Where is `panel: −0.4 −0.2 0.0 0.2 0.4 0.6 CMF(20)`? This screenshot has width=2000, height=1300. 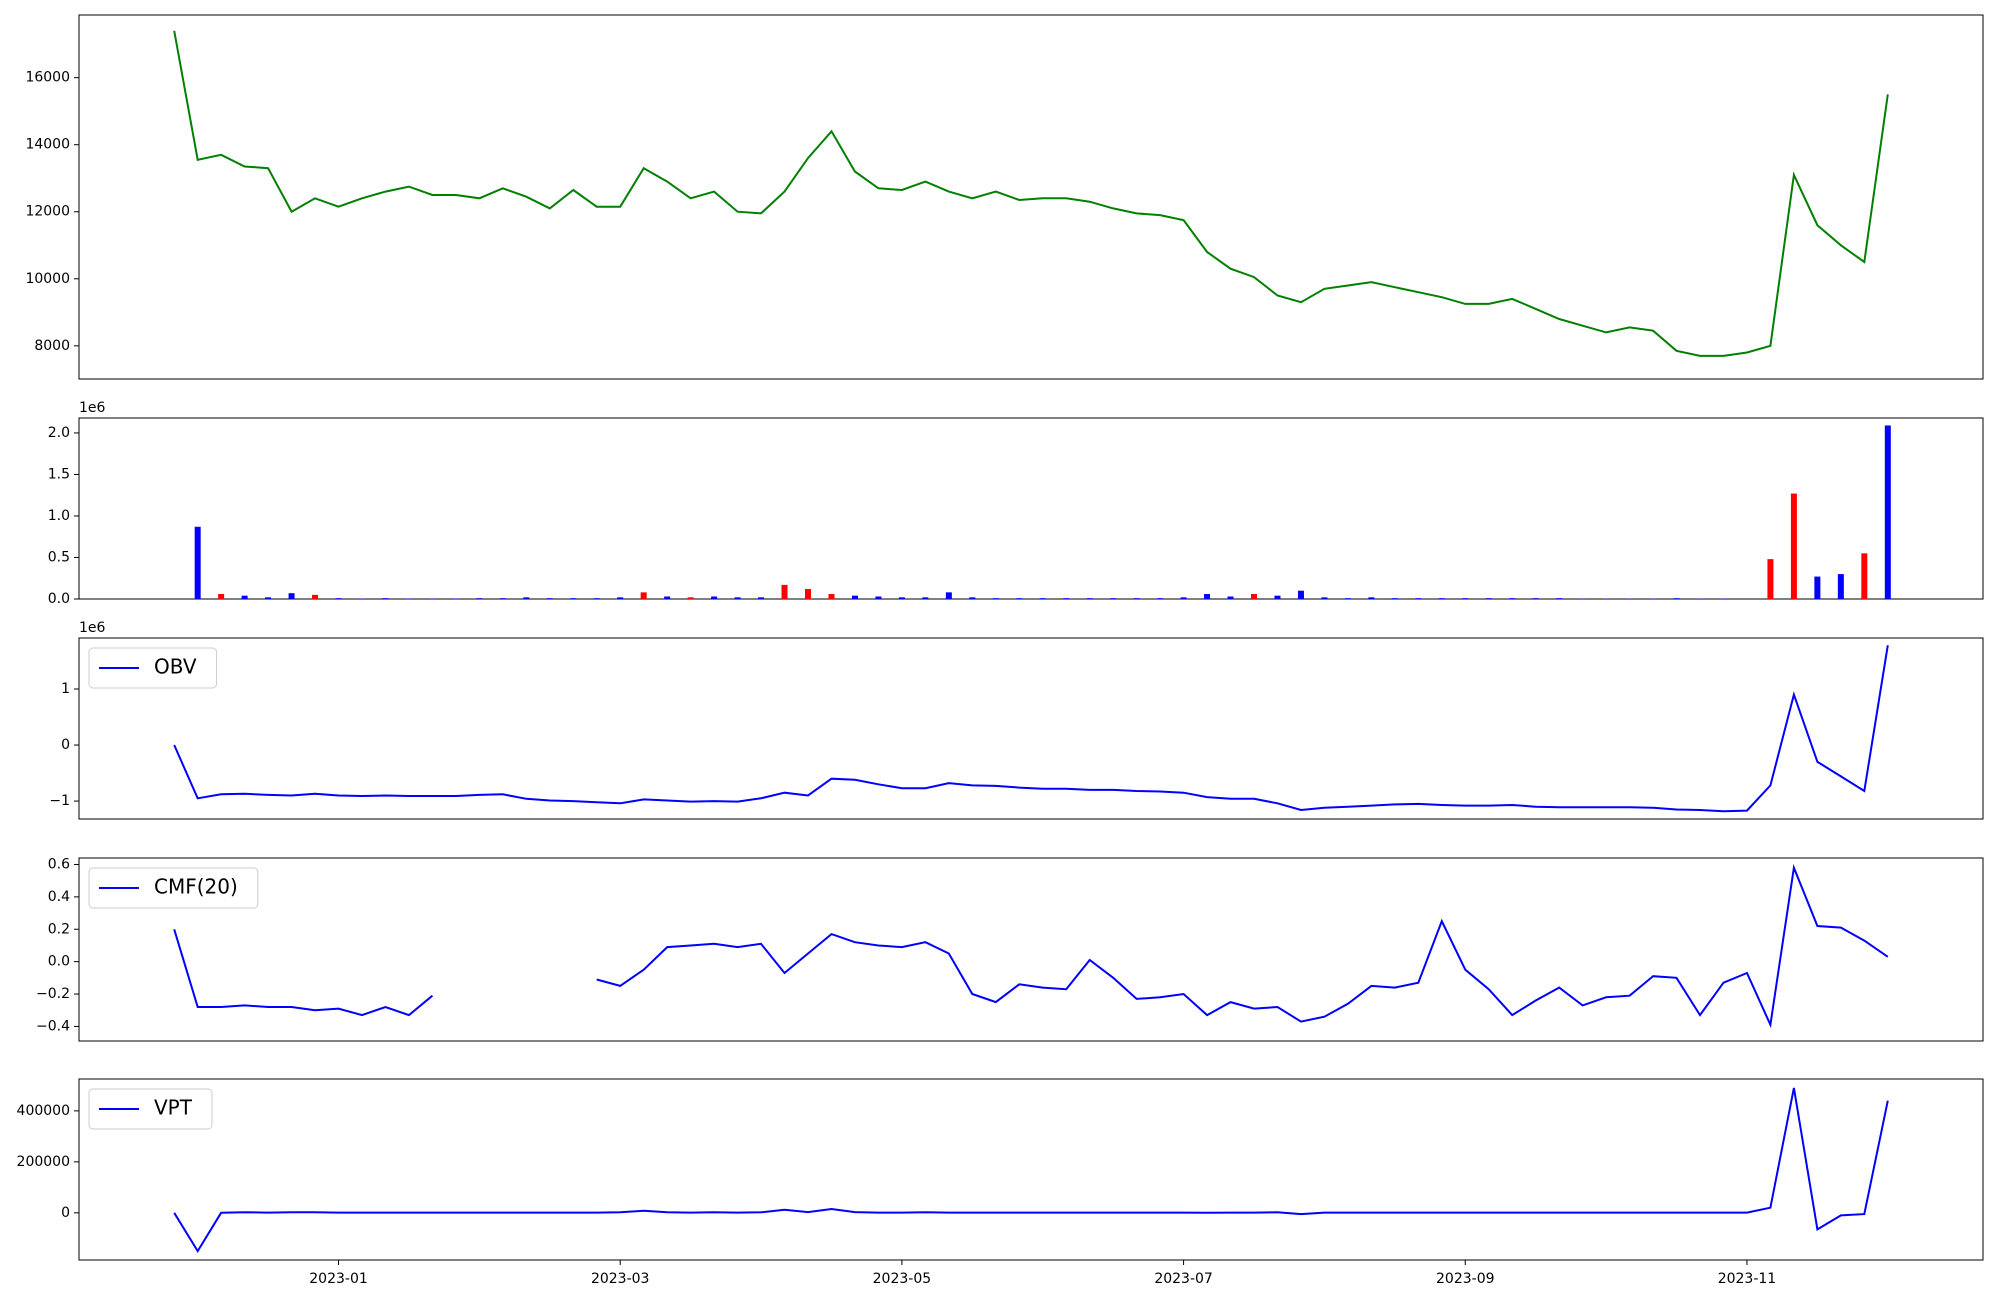
panel: −0.4 −0.2 0.0 0.2 0.4 0.6 CMF(20) is located at coordinates (1010, 949).